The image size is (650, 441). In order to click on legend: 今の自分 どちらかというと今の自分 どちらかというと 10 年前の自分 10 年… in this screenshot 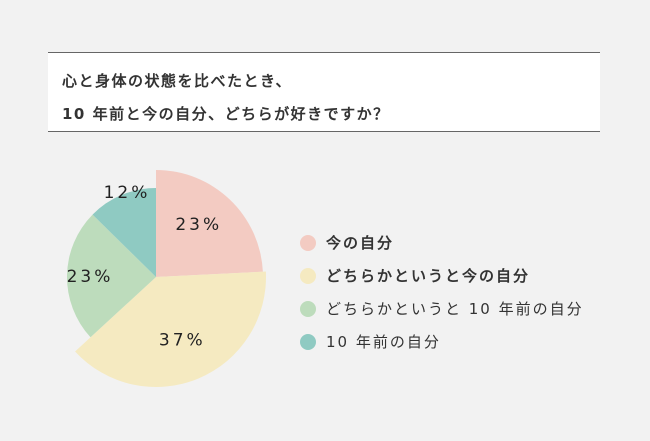, I will do `click(442, 292)`.